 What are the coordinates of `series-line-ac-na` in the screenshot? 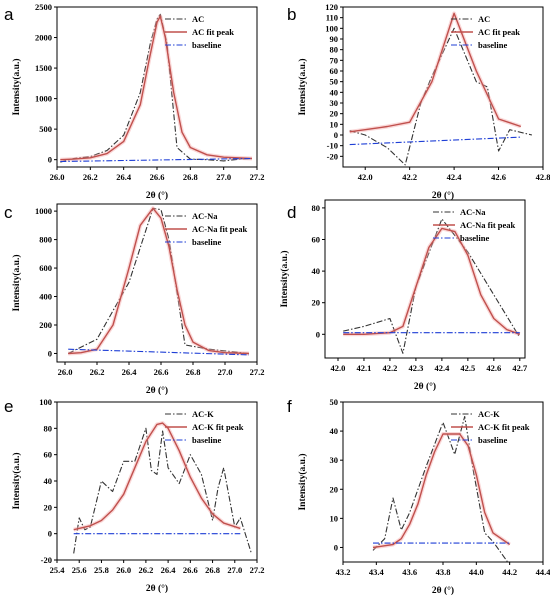 It's located at (158, 281).